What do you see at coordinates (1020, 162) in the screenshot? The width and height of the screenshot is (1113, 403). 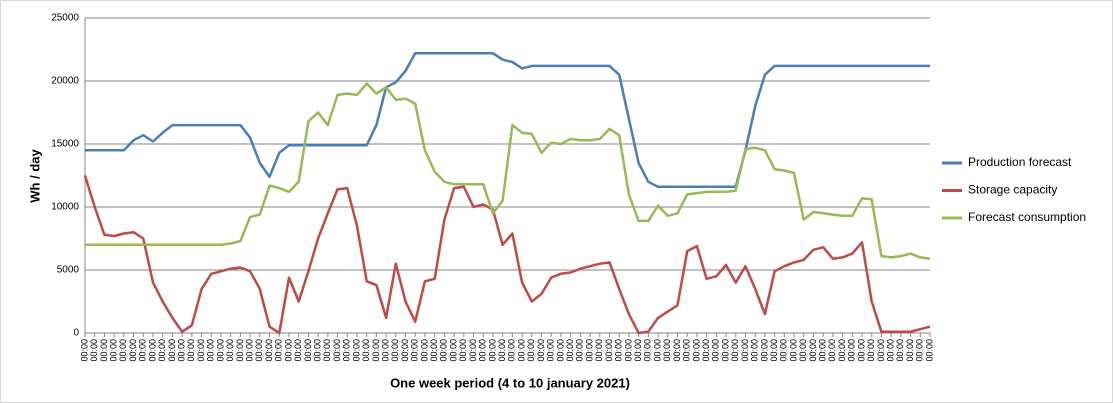 I see `legend-label: Production forecast` at bounding box center [1020, 162].